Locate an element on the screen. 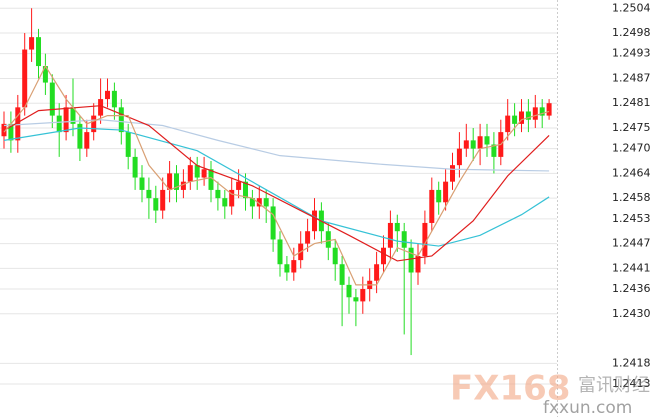  y-tick-label: 1.2441 is located at coordinates (631, 267).